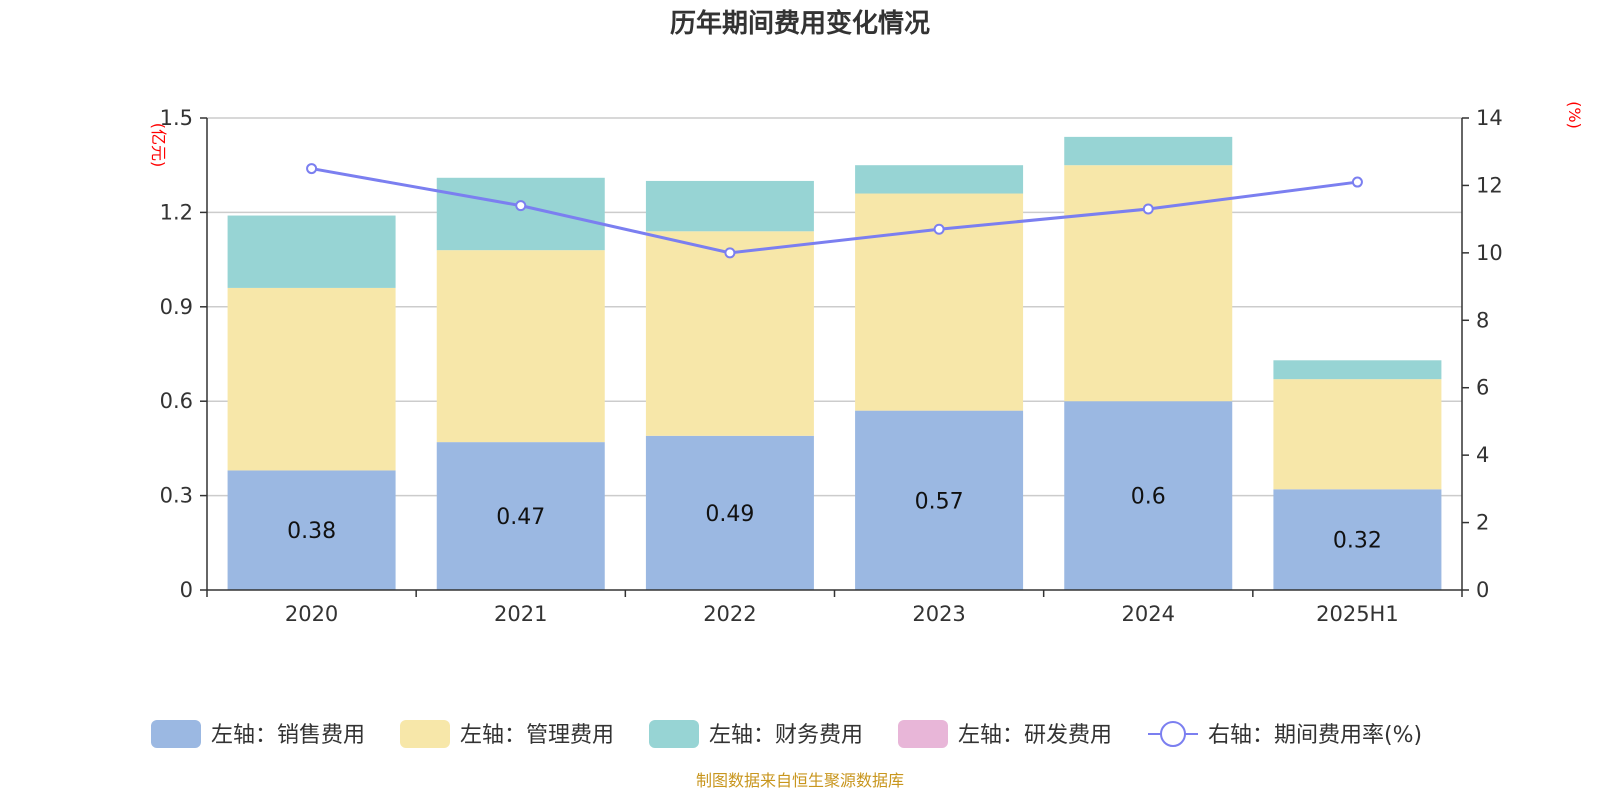 The image size is (1600, 800). What do you see at coordinates (311, 614) in the screenshot?
I see `x-tick-label: 2020` at bounding box center [311, 614].